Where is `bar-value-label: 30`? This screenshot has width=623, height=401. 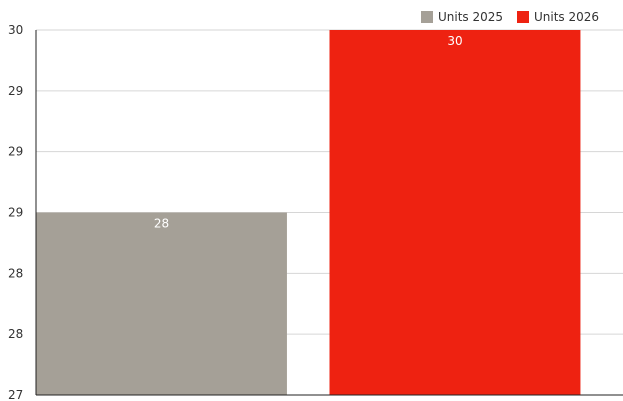
bar-value-label: 30 is located at coordinates (454, 41).